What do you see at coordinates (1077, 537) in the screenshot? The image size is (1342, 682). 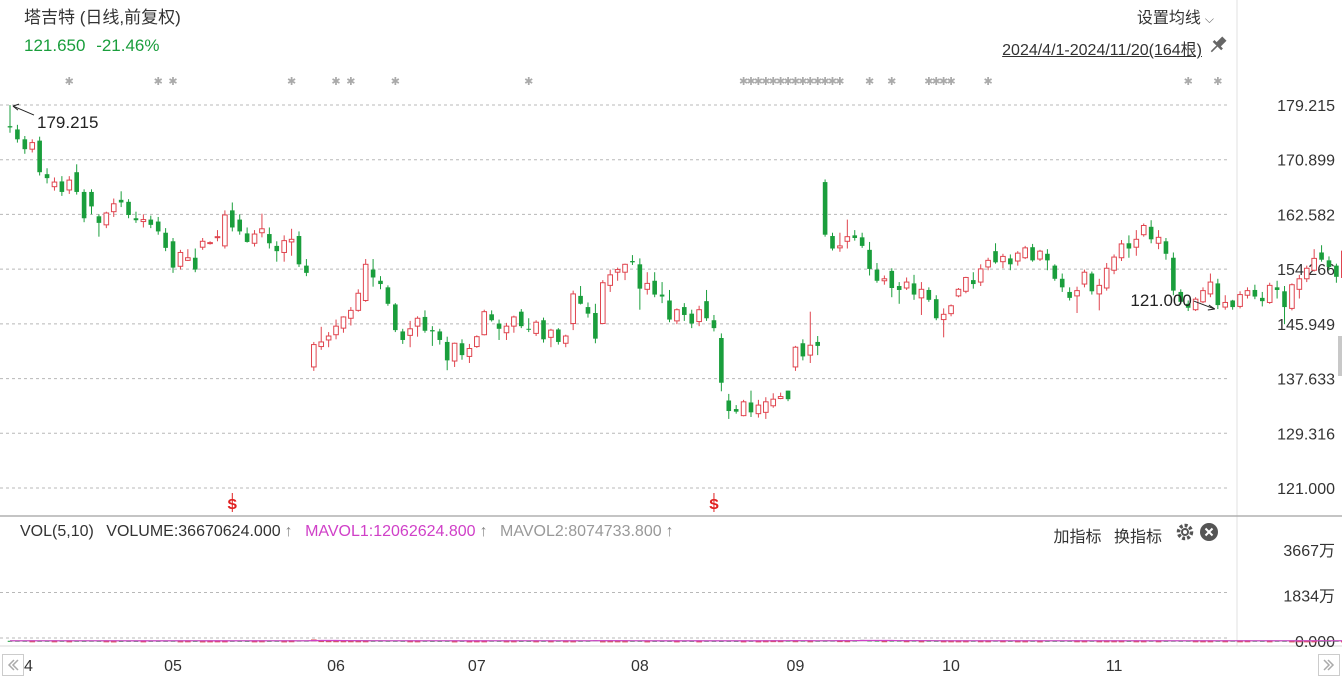 I see `add-indicator-button: 加指标` at bounding box center [1077, 537].